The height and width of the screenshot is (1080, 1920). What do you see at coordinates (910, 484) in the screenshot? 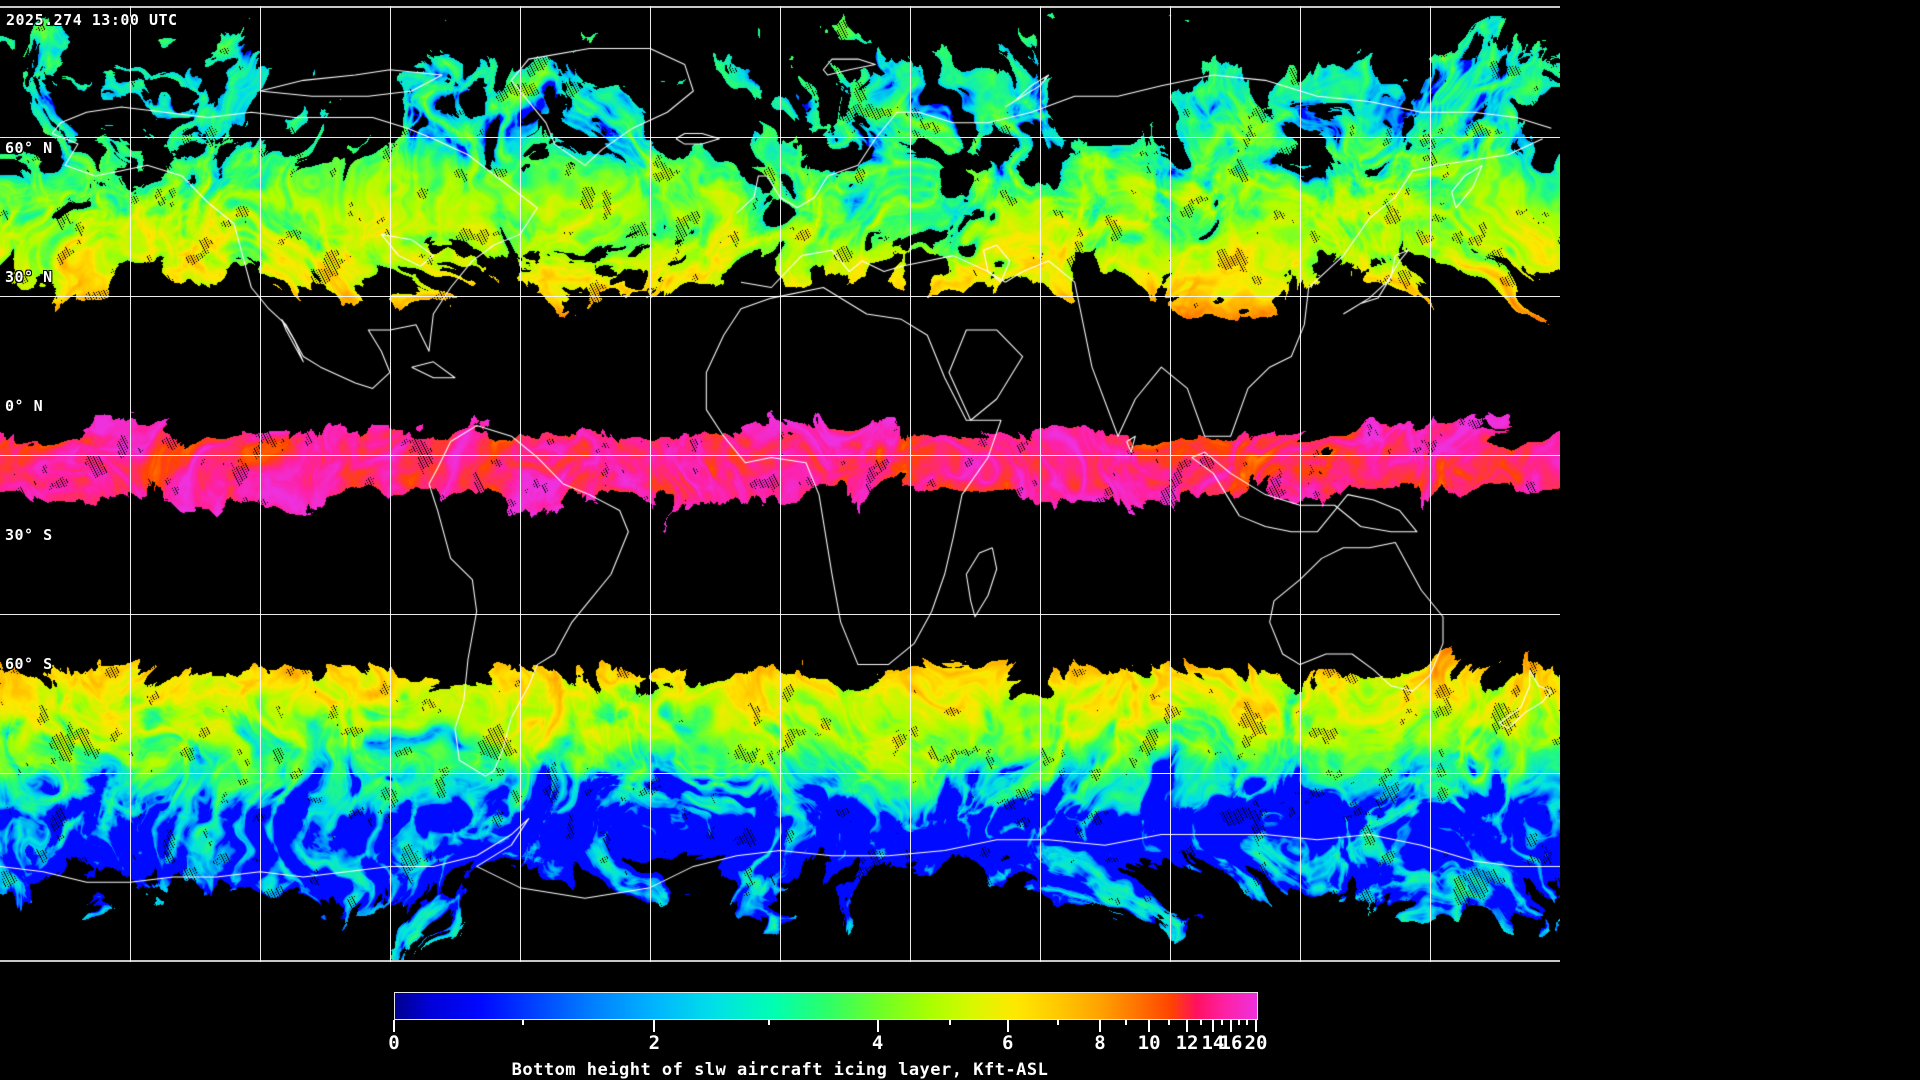
I see `gridline-lon-30e` at bounding box center [910, 484].